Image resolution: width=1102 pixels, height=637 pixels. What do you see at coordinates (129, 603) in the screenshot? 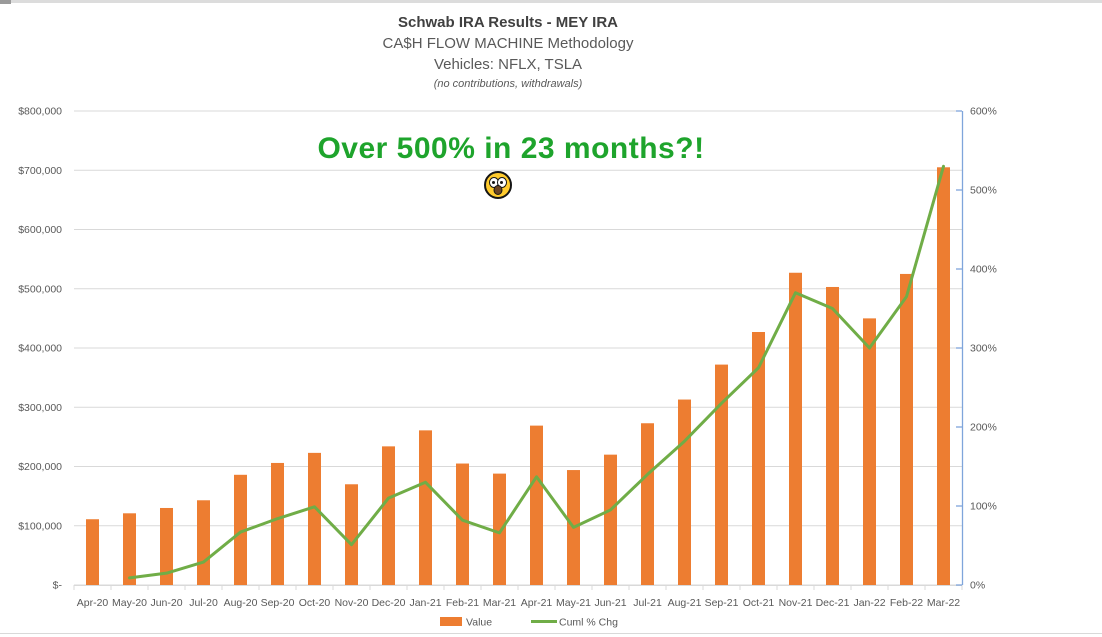
I see `x-axis-label: May-20` at bounding box center [129, 603].